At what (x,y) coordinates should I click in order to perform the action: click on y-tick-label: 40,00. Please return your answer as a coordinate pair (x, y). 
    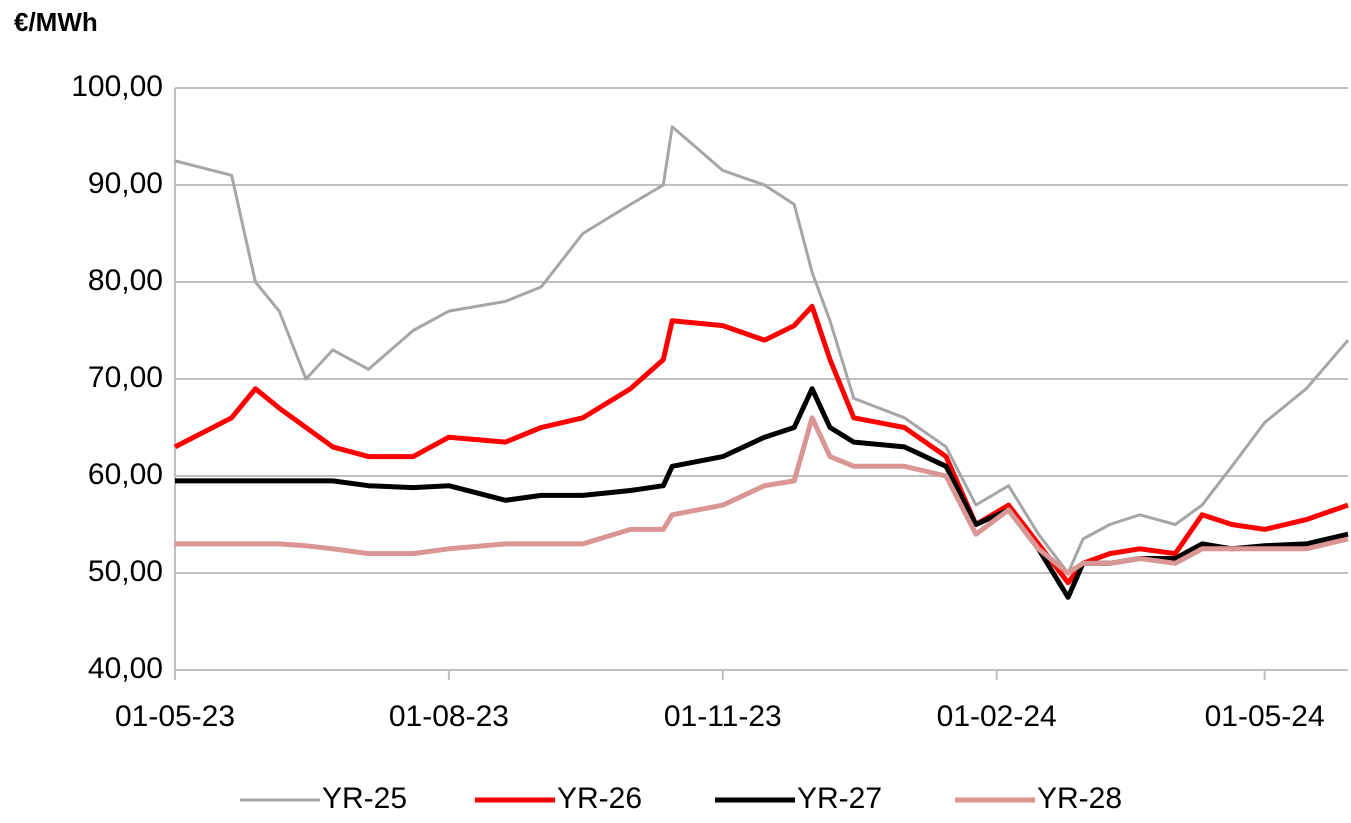
    Looking at the image, I should click on (125, 668).